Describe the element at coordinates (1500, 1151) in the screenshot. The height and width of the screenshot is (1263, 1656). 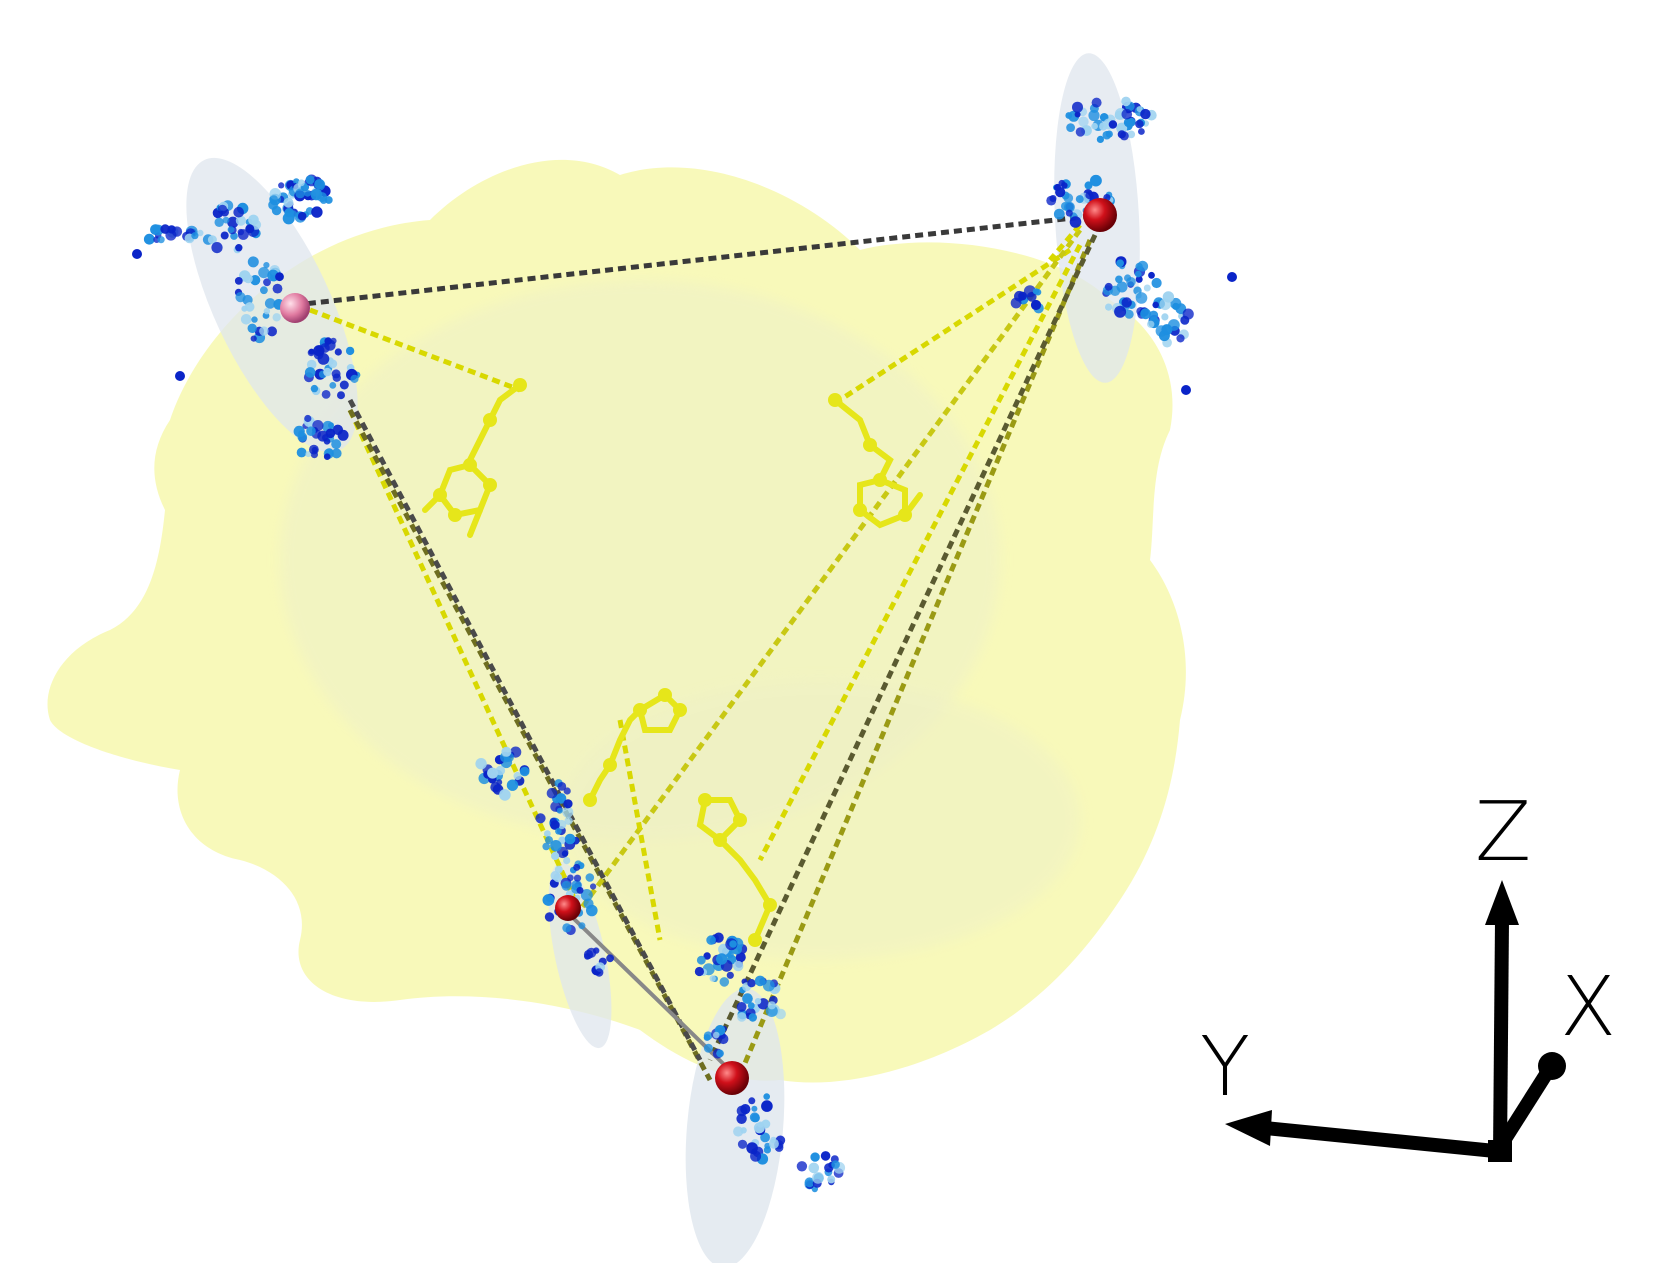
I see `axis-origin` at that location.